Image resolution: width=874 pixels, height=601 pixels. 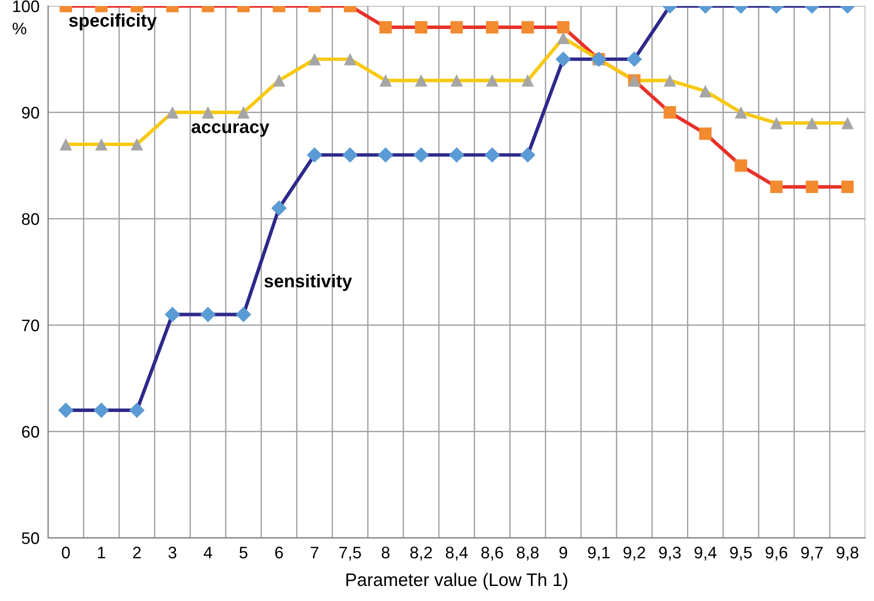 I want to click on x-tick-label: 9,7, so click(x=812, y=553).